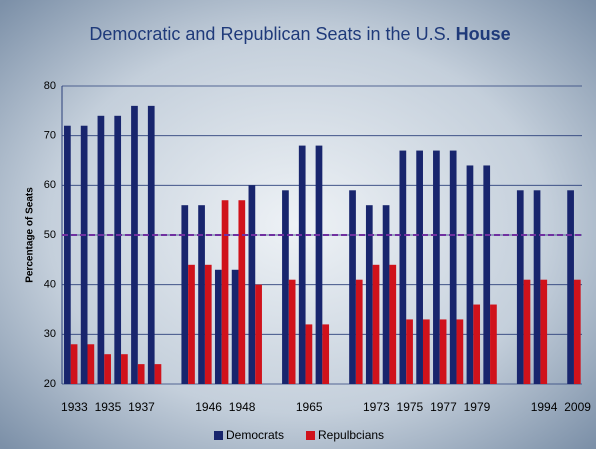 This screenshot has width=596, height=449. I want to click on y-tick-label: 70, so click(50, 136).